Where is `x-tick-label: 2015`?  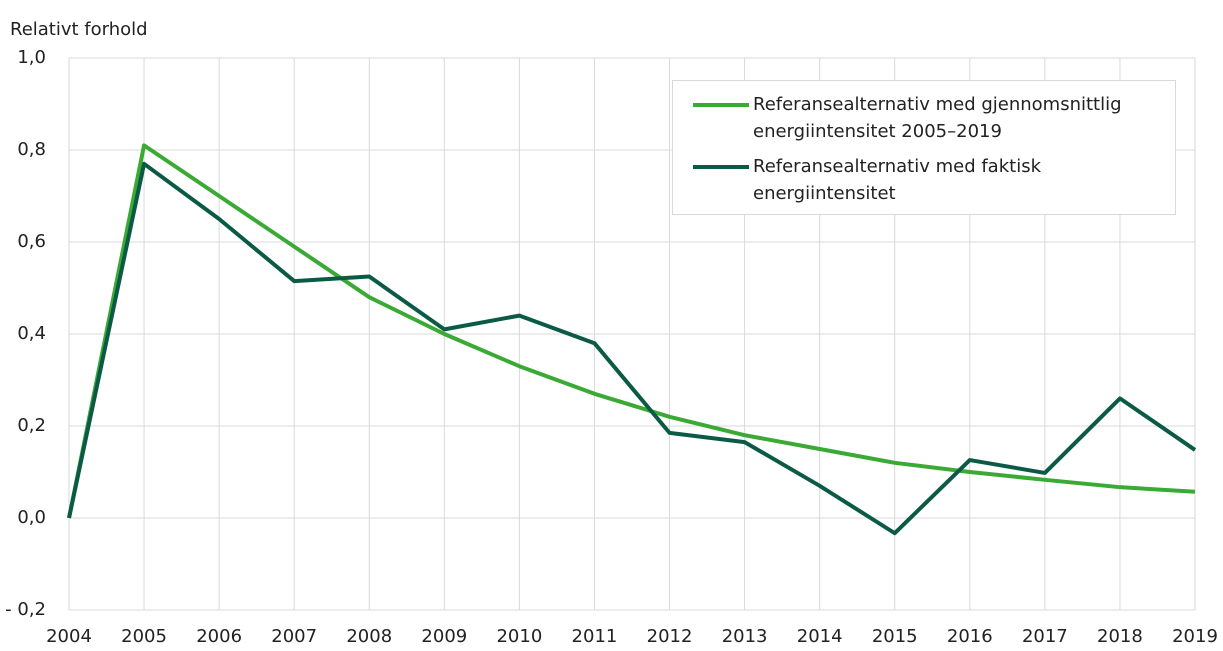
x-tick-label: 2015 is located at coordinates (895, 636).